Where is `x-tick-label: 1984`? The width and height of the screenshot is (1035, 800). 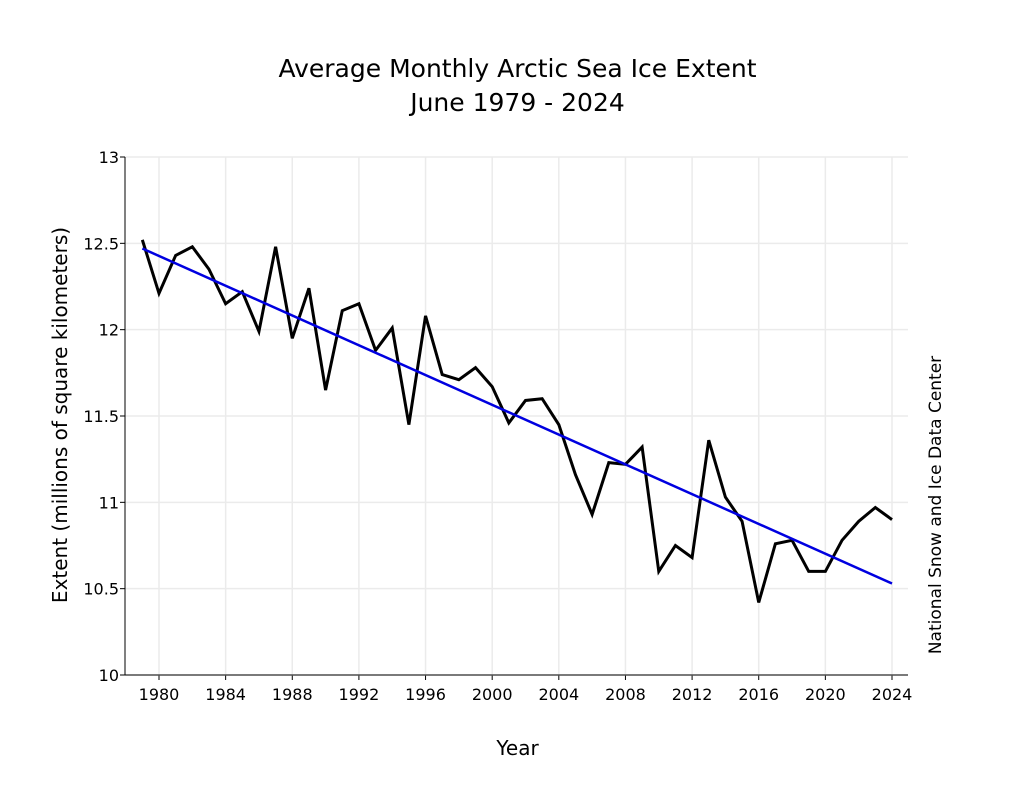
x-tick-label: 1984 is located at coordinates (225, 694).